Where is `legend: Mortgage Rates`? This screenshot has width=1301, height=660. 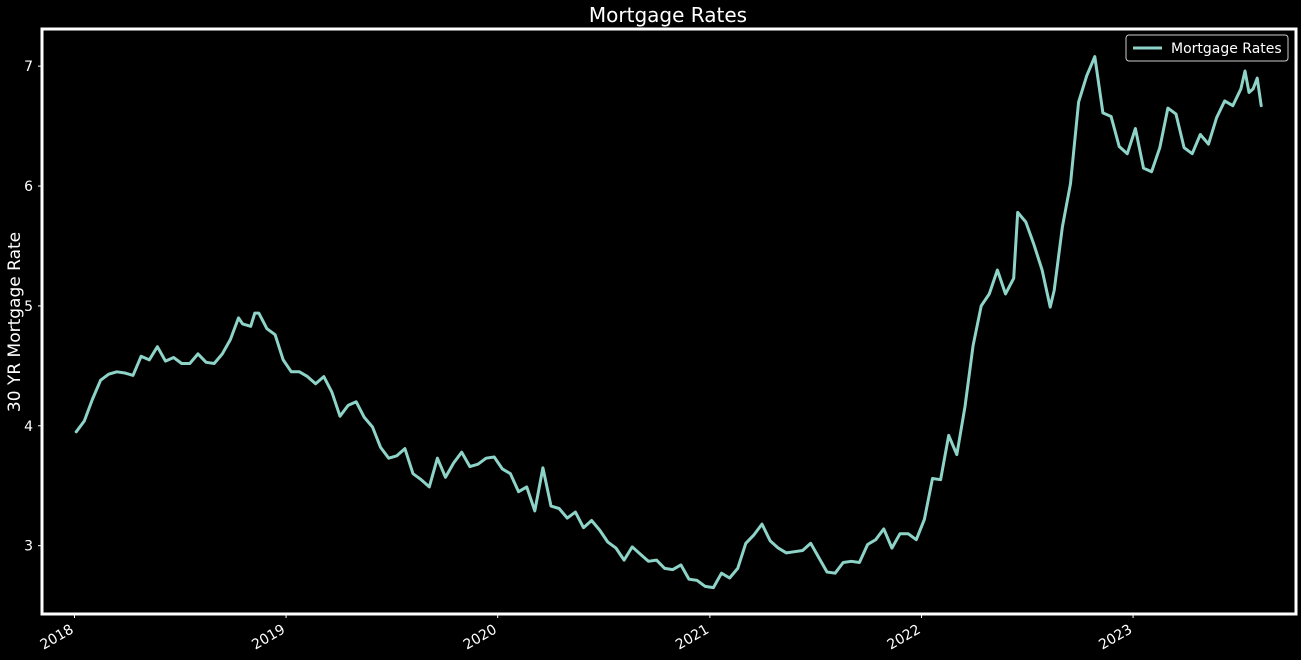
legend: Mortgage Rates is located at coordinates (1207, 48).